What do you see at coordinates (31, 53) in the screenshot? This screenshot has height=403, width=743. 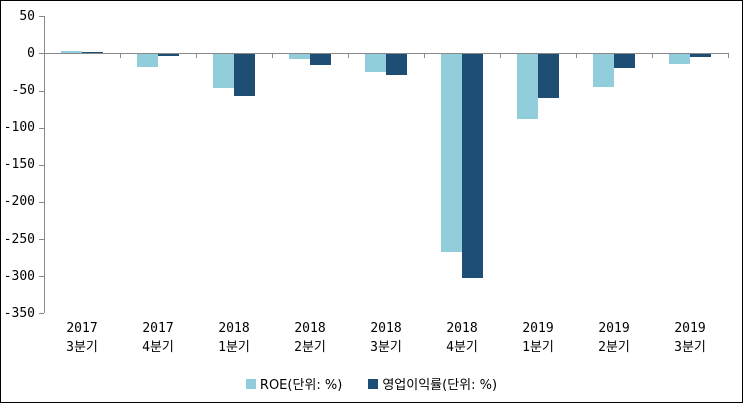 I see `y-axis-tick-label: 0` at bounding box center [31, 53].